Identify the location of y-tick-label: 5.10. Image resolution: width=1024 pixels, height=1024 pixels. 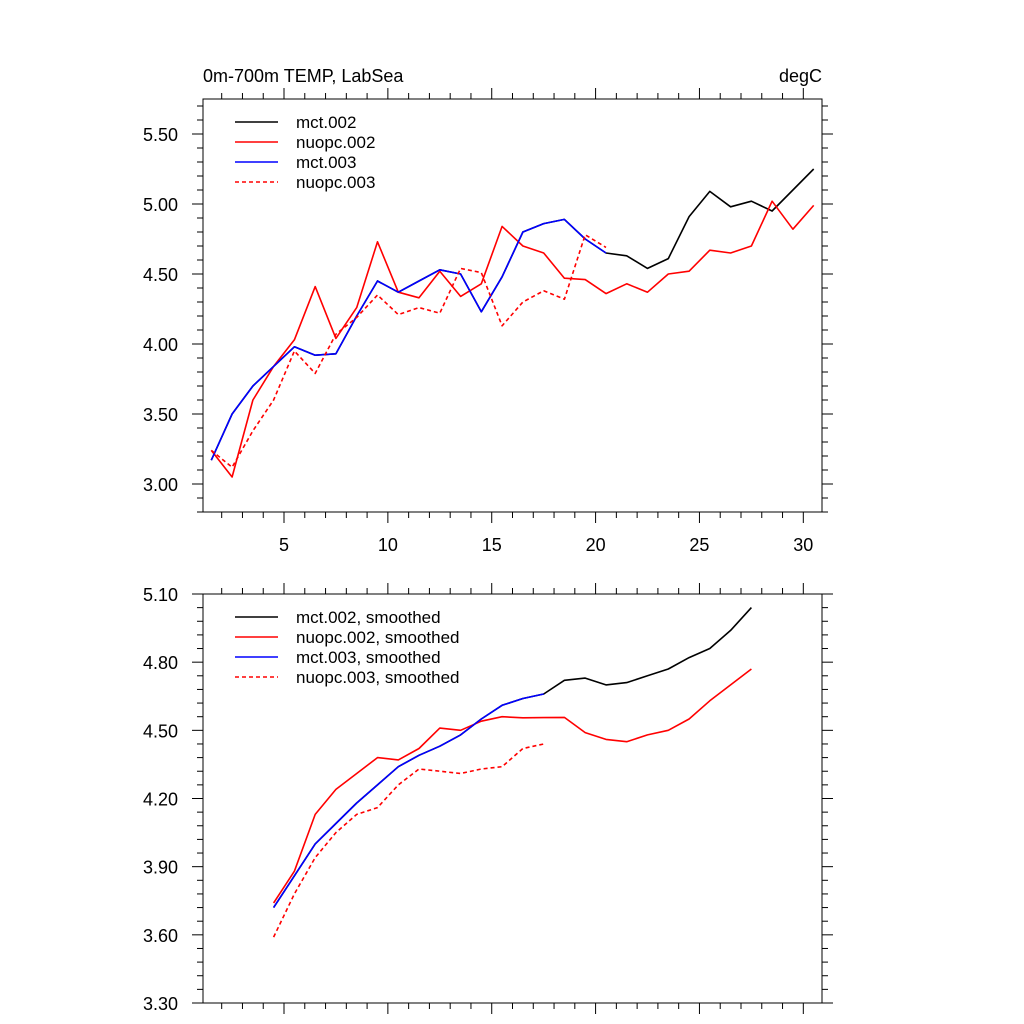
(160, 595).